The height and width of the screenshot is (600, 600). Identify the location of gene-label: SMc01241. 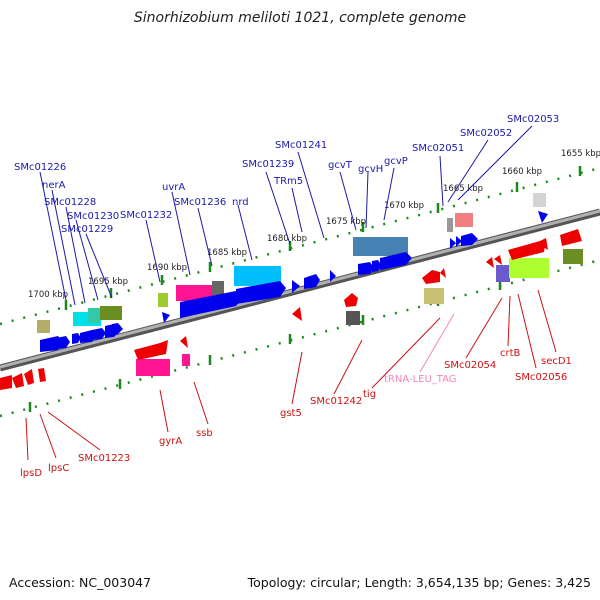
(301, 145).